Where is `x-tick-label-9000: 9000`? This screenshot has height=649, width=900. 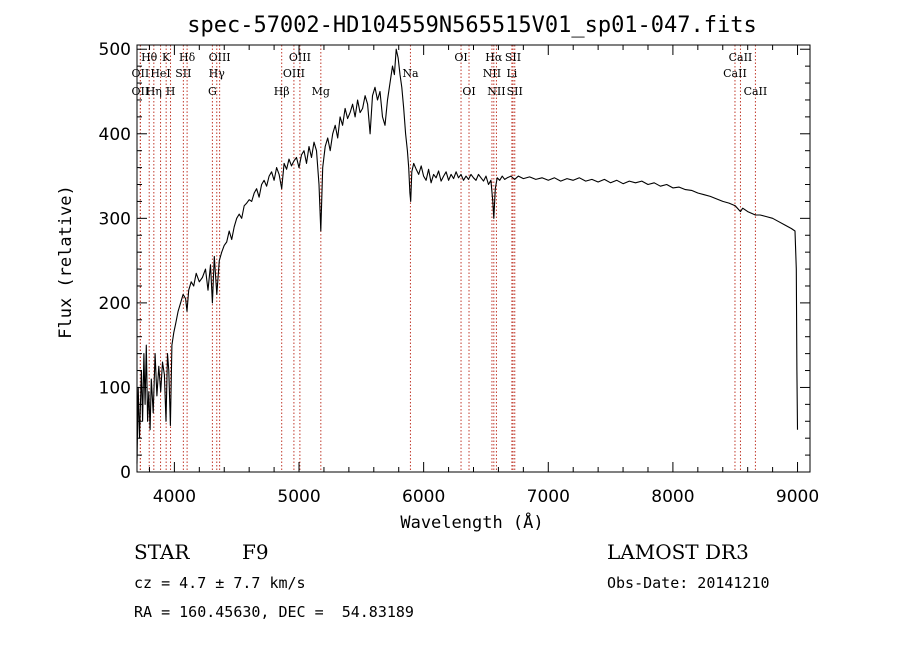
x-tick-label-9000: 9000 is located at coordinates (797, 497).